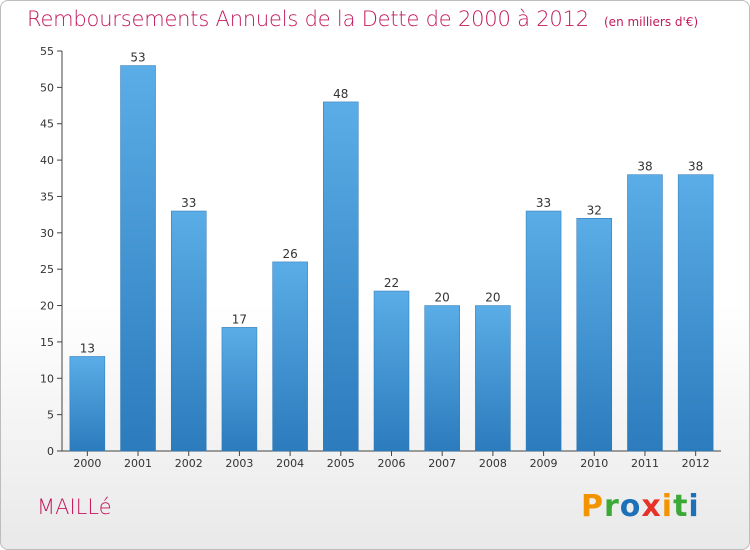 This screenshot has height=550, width=750. Describe the element at coordinates (47, 233) in the screenshot. I see `y-tick-label: 30` at that location.